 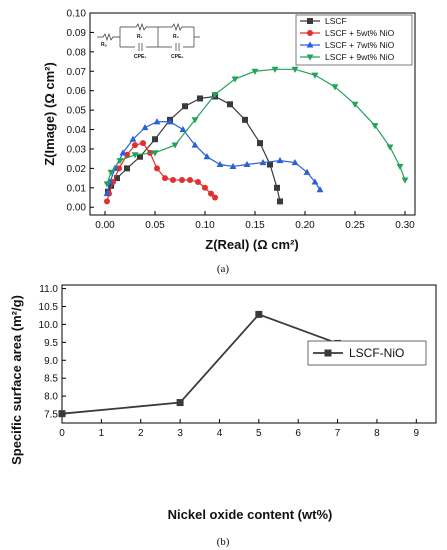 I want to click on y-tick-label: 0.04, so click(x=77, y=130).